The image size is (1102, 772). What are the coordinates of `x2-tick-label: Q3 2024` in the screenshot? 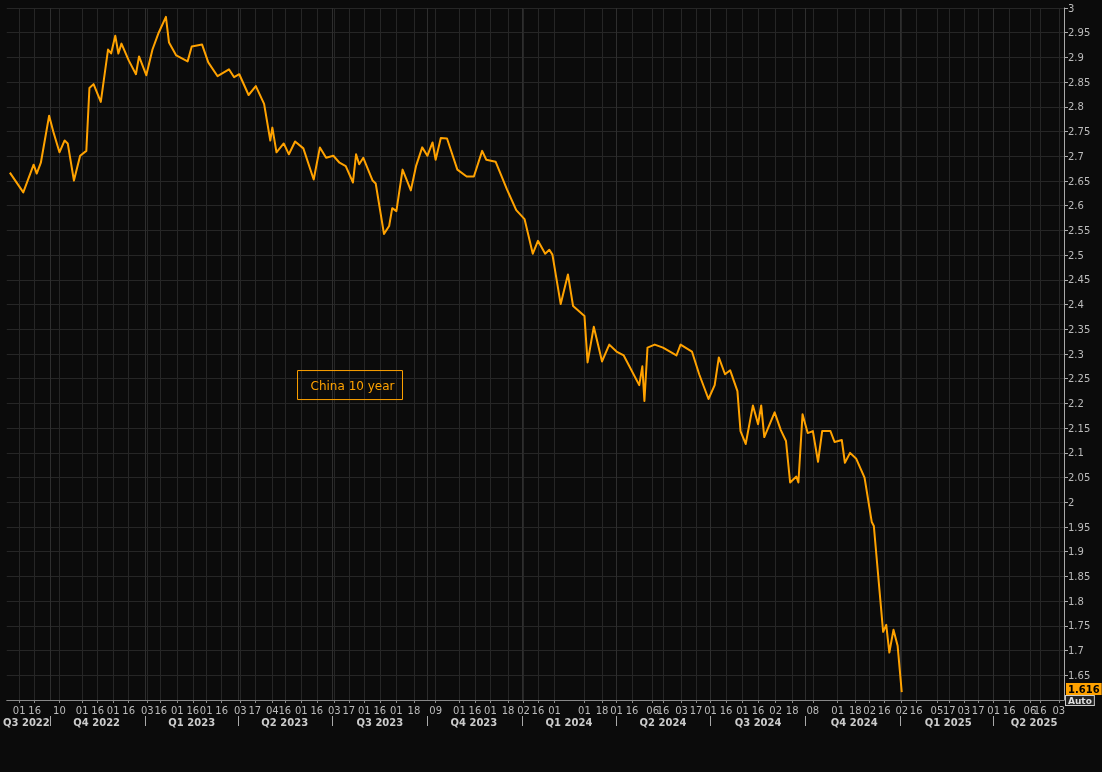 It's located at (758, 722).